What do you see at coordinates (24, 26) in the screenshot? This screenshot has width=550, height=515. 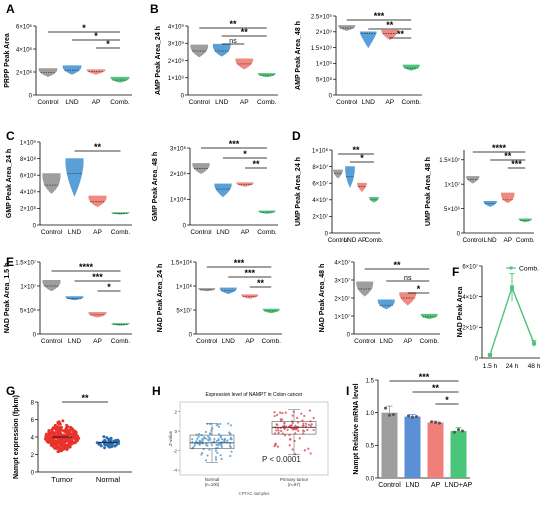 I see `y-tick-label: 6×10⁶` at bounding box center [24, 26].